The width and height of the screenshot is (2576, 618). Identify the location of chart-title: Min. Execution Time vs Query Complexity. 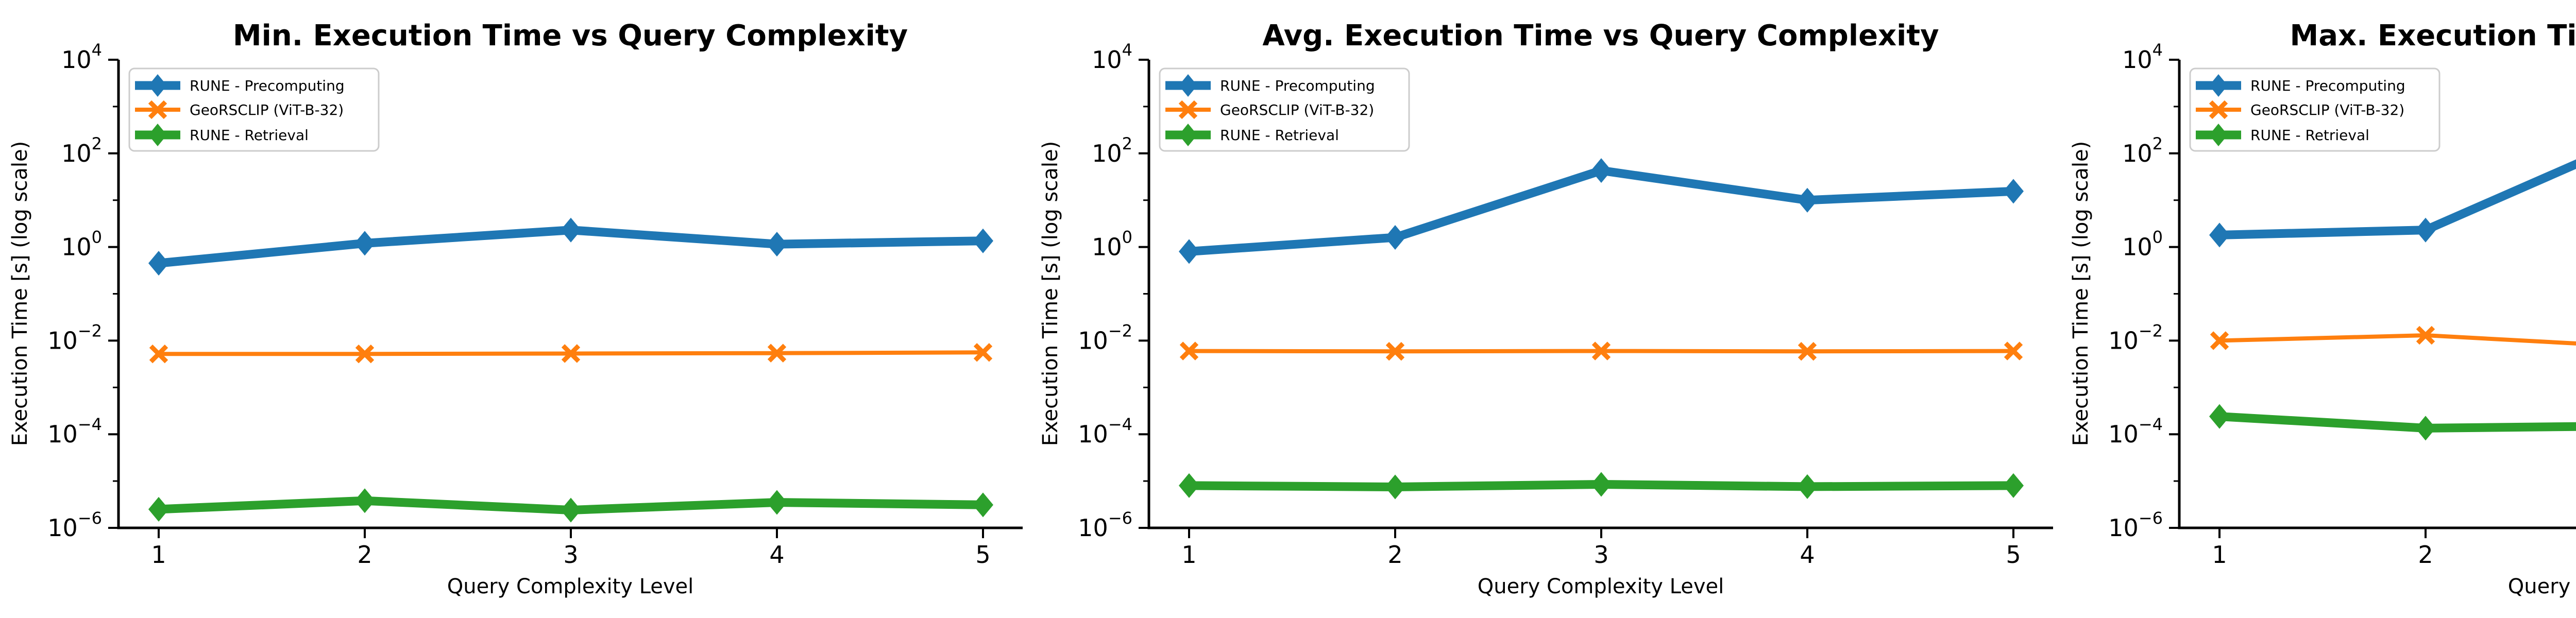
(570, 36).